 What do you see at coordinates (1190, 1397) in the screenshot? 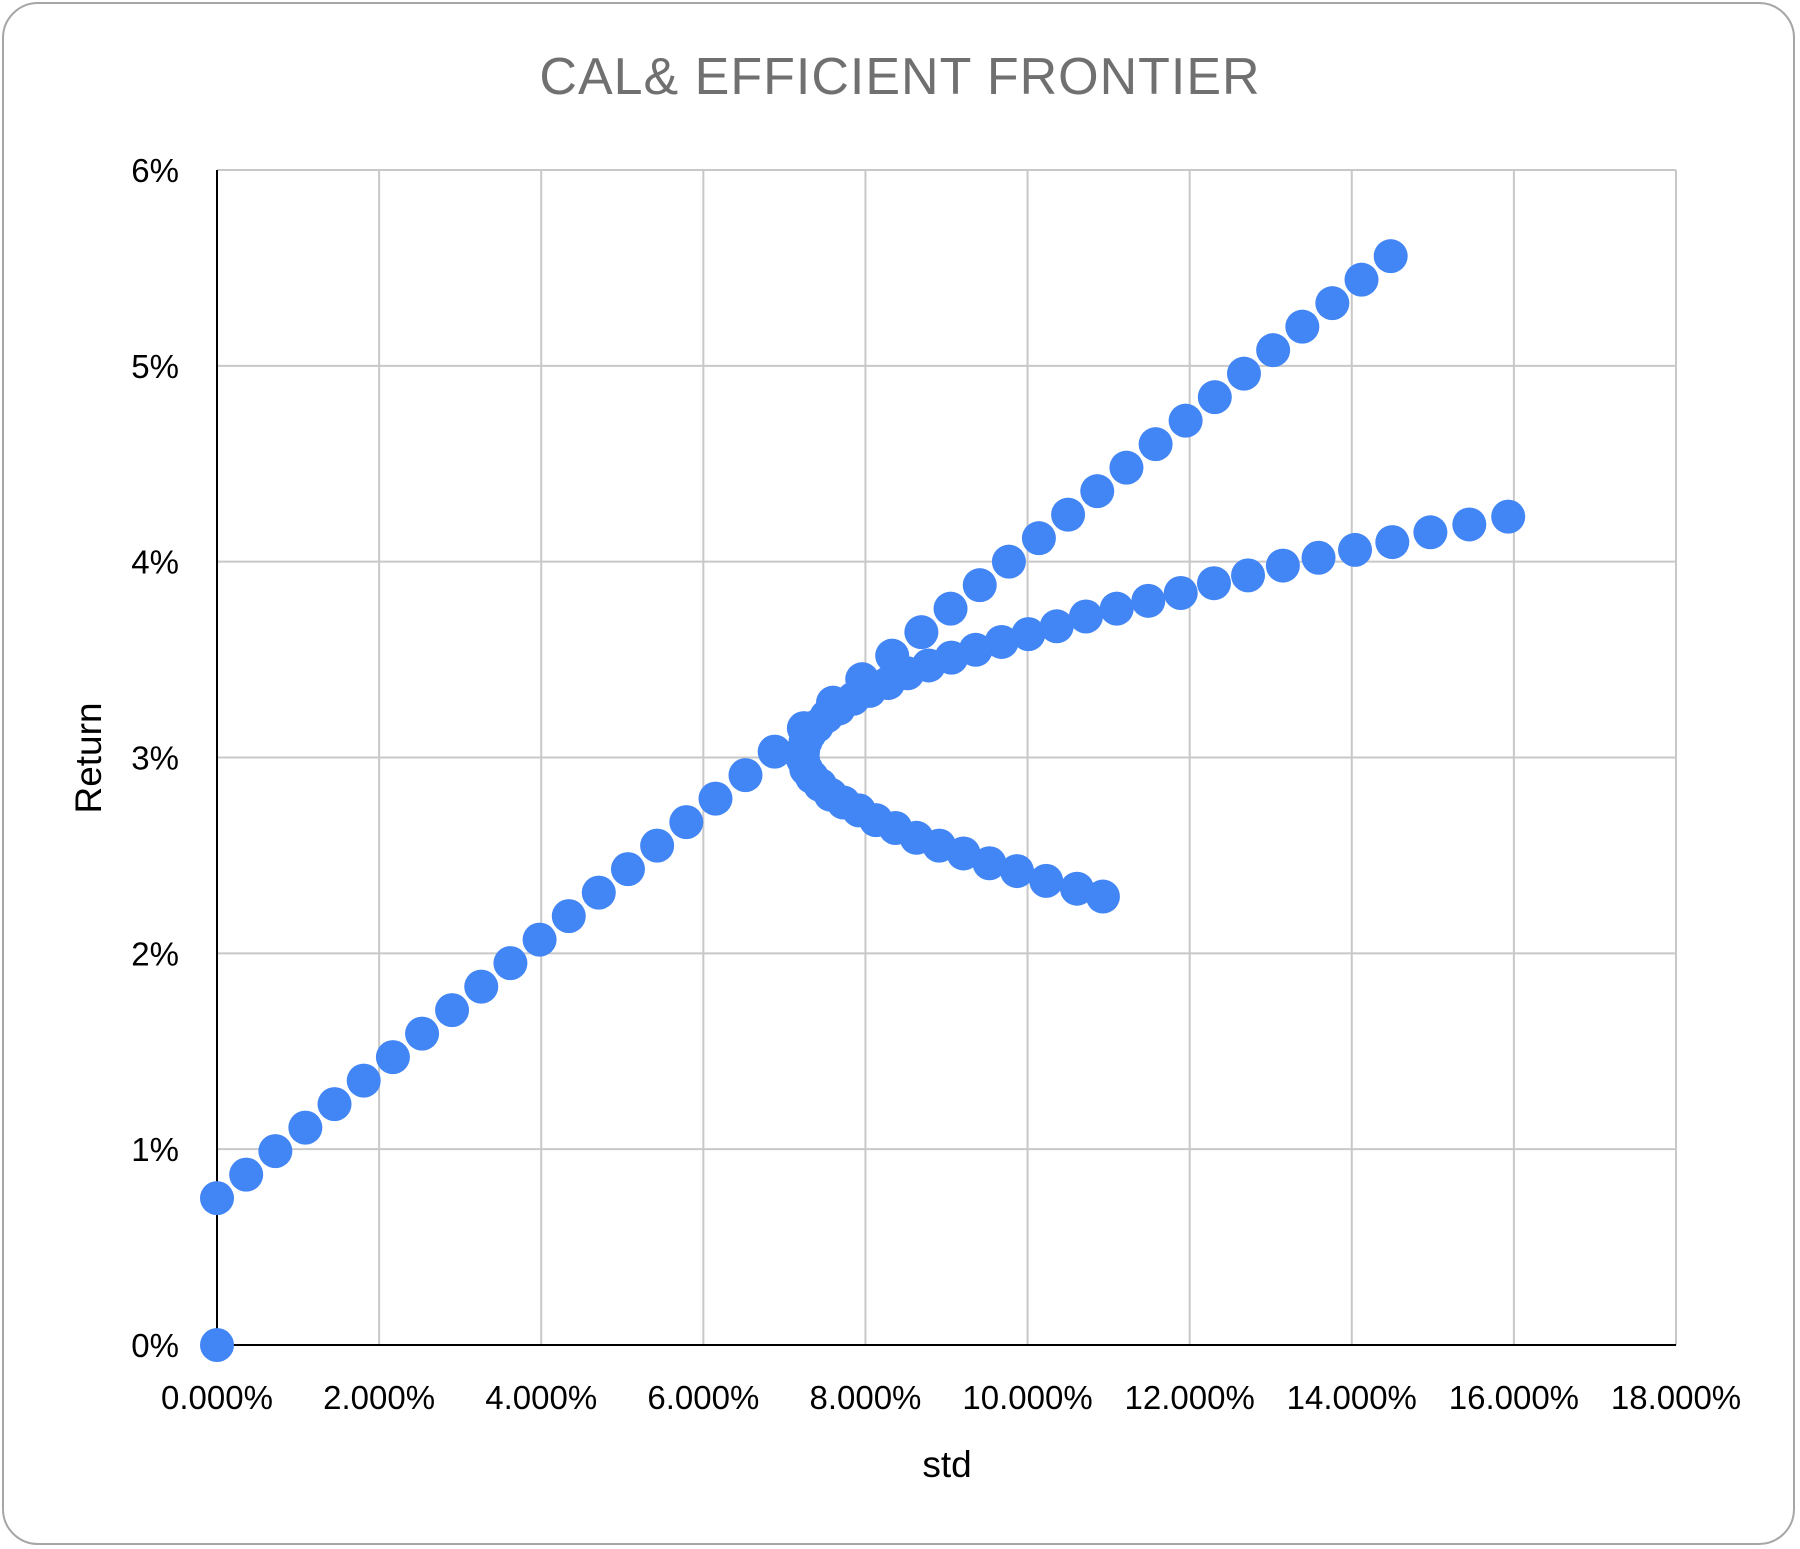
I see `x-tick-label: 12.000%` at bounding box center [1190, 1397].